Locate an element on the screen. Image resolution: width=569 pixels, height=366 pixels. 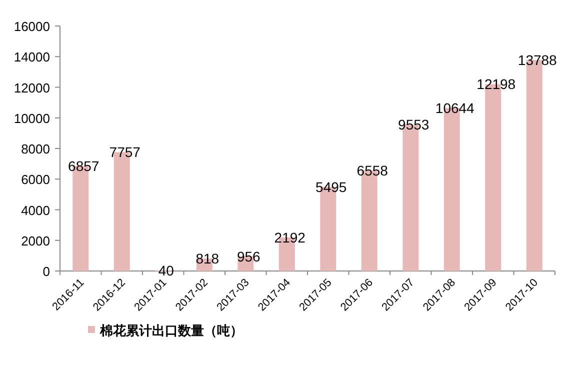
y-tick-label: 0 is located at coordinates (46, 271).